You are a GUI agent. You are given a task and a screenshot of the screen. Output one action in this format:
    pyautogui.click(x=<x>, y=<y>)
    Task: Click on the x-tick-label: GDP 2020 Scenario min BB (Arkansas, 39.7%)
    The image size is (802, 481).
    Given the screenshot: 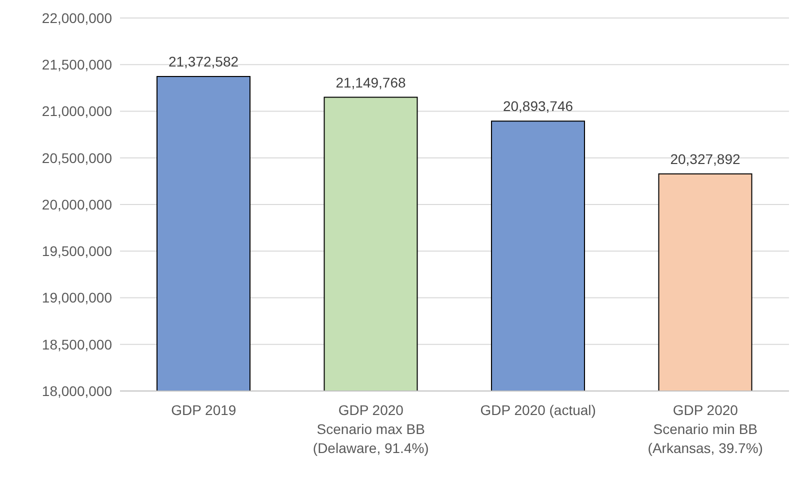 What is the action you would take?
    pyautogui.click(x=705, y=429)
    